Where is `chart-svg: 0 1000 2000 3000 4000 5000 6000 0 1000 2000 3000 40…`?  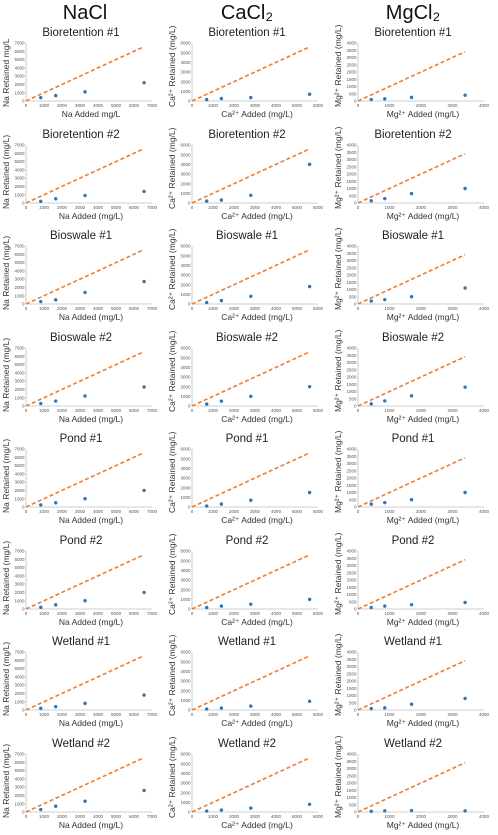 chart-svg: 0 1000 2000 3000 4000 5000 6000 0 1000 2000 3000 40… is located at coordinates (251, 683).